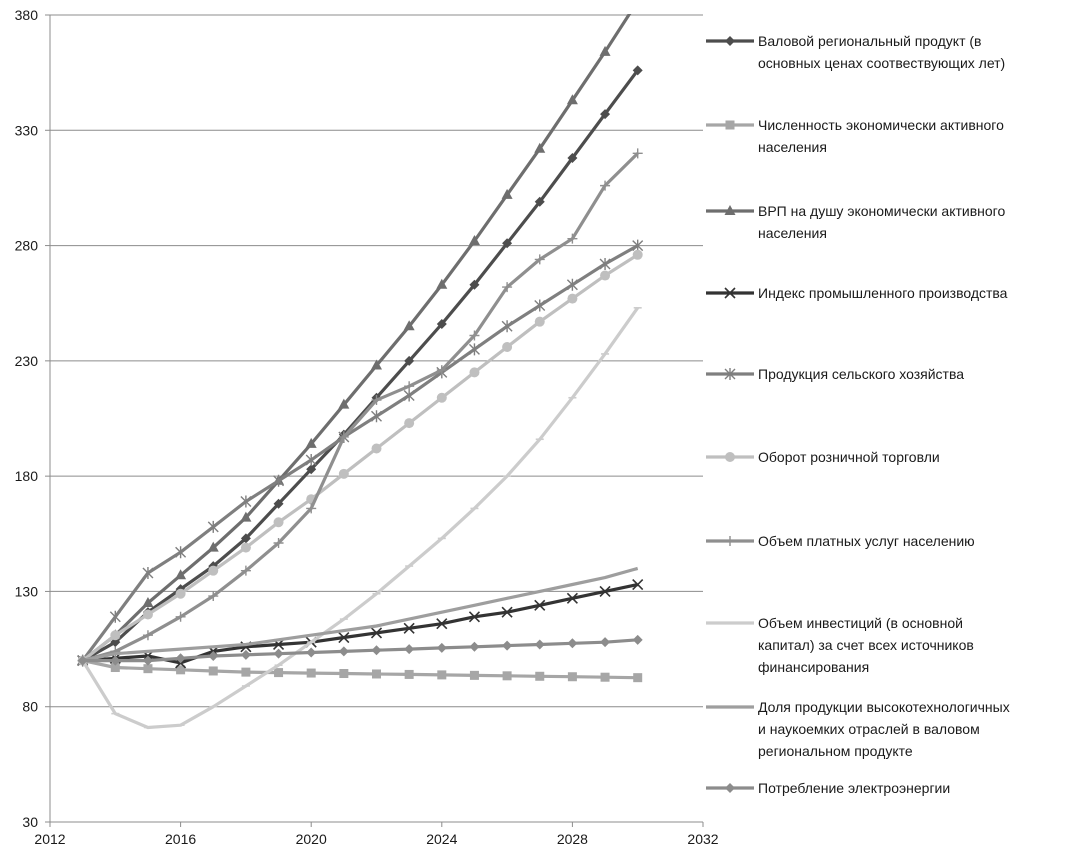  I want to click on legend-entry-7: Объем платных услуг населению, so click(840, 541).